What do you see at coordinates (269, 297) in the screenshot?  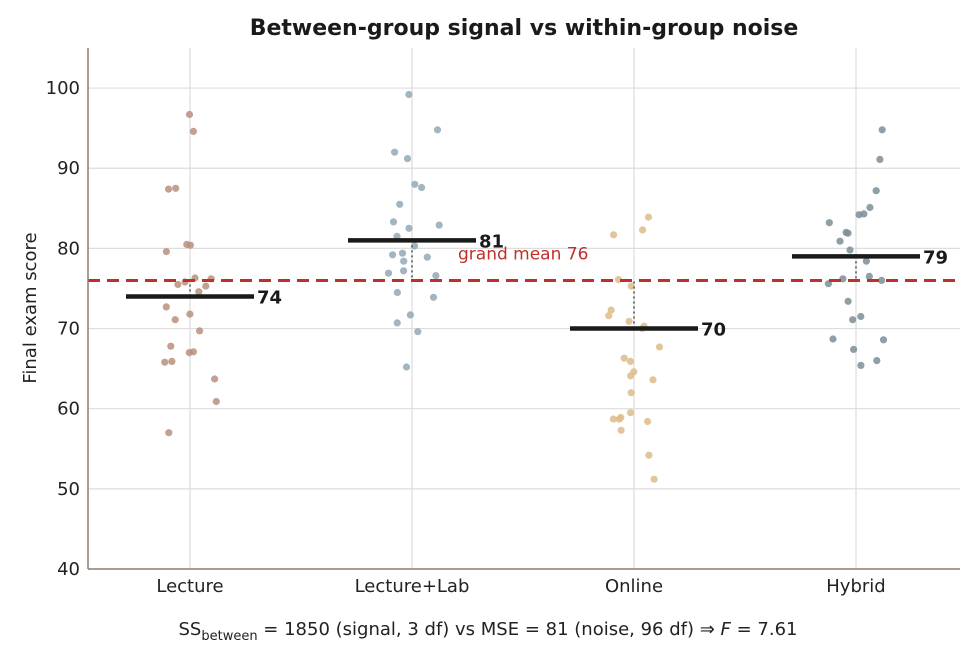 I see `group-mean-label: 74` at bounding box center [269, 297].